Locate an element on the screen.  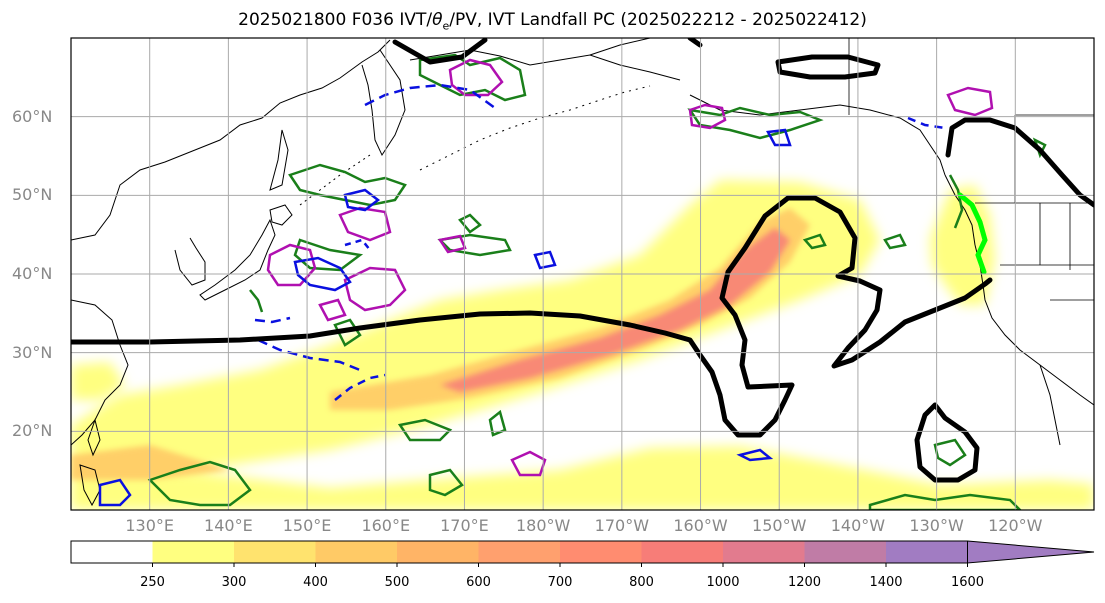
alaska-coast is located at coordinates (767, 107).